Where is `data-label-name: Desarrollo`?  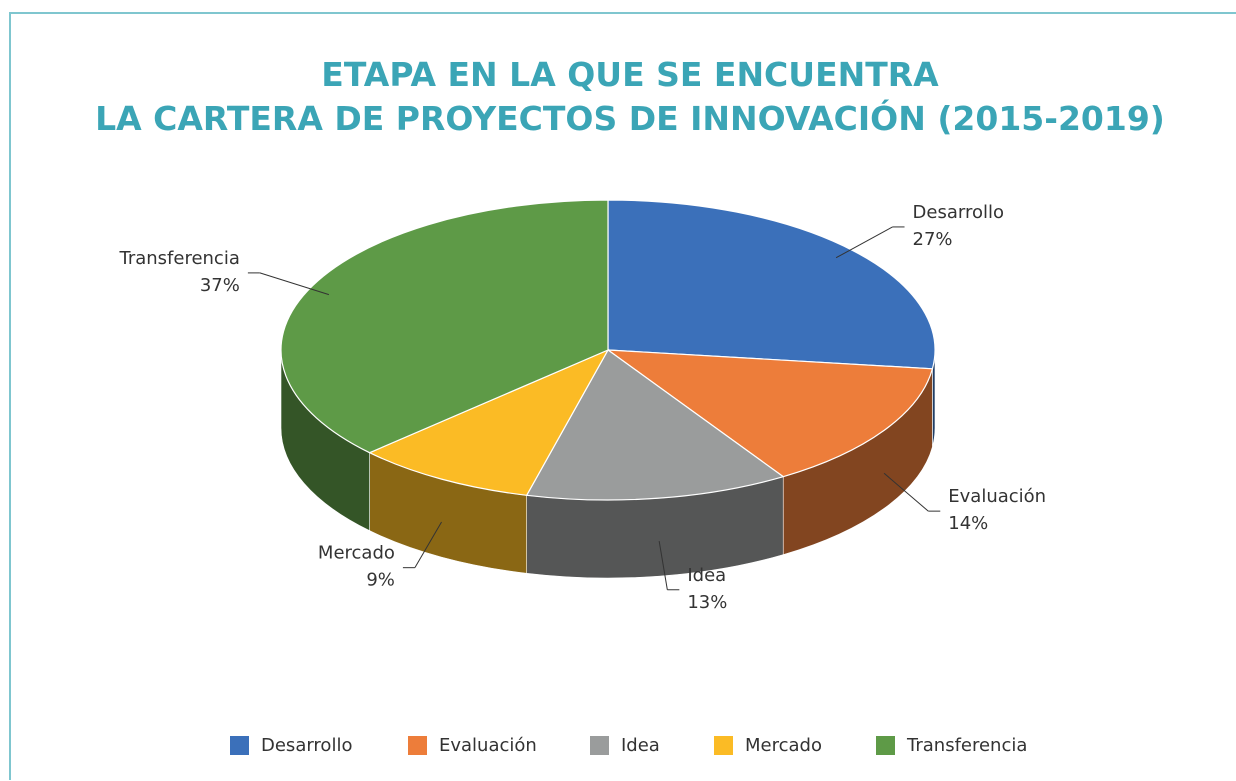 data-label-name: Desarrollo is located at coordinates (958, 212).